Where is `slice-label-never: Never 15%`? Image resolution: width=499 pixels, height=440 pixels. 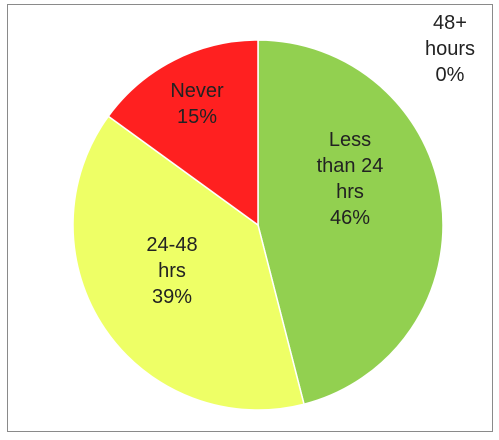
slice-label-never: Never 15% is located at coordinates (197, 104).